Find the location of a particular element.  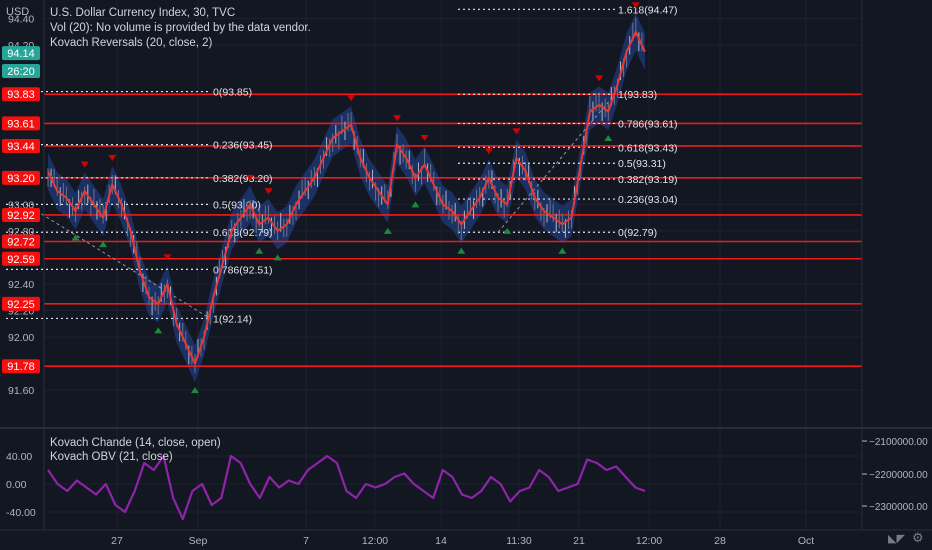

x-tick-label: Oct is located at coordinates (806, 541).